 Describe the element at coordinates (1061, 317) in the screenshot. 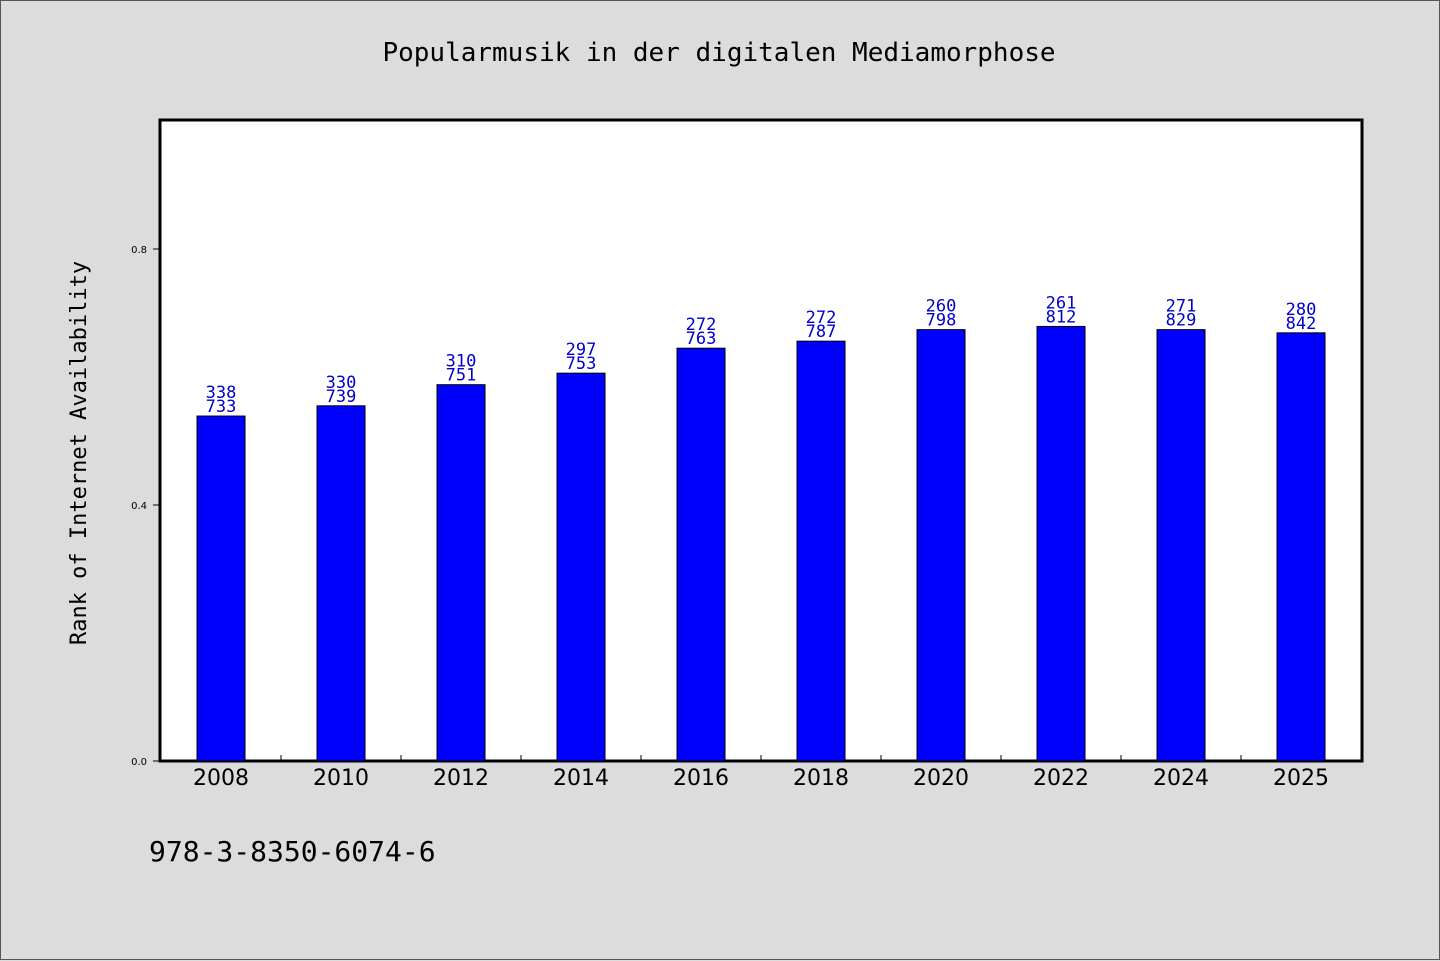

I see `bar-label-bottom: 812` at that location.